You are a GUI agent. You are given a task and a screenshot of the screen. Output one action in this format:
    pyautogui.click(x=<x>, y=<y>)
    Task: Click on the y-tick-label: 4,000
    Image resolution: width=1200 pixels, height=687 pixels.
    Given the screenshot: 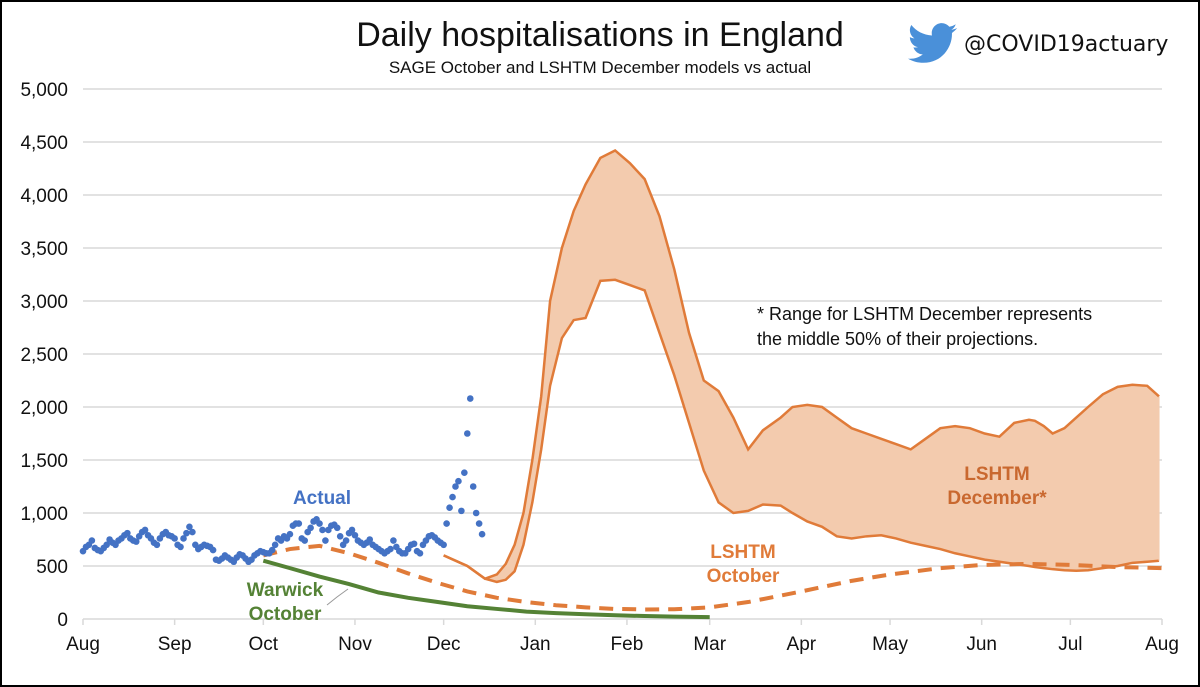 What is the action you would take?
    pyautogui.click(x=44, y=196)
    